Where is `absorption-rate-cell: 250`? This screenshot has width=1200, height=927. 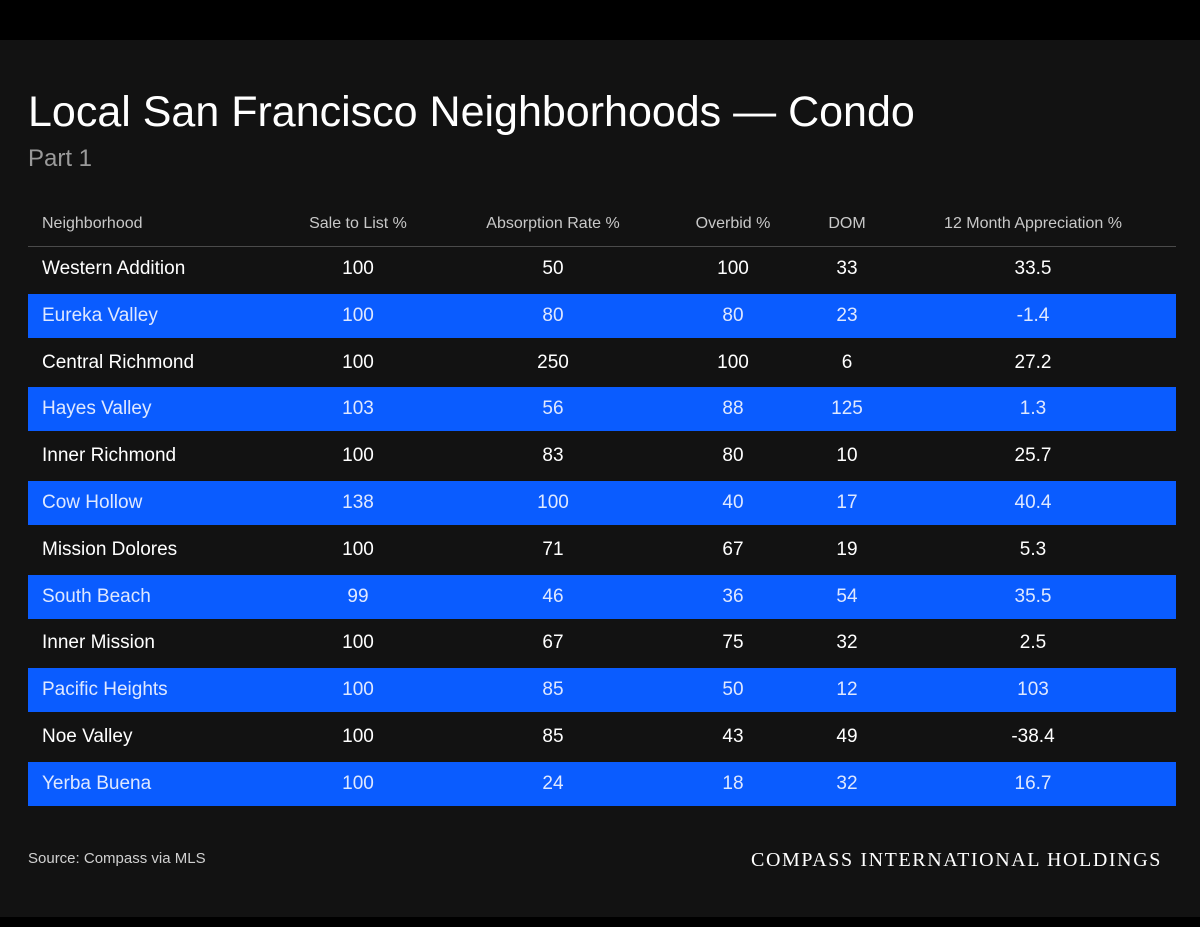 absorption-rate-cell: 250 is located at coordinates (553, 362).